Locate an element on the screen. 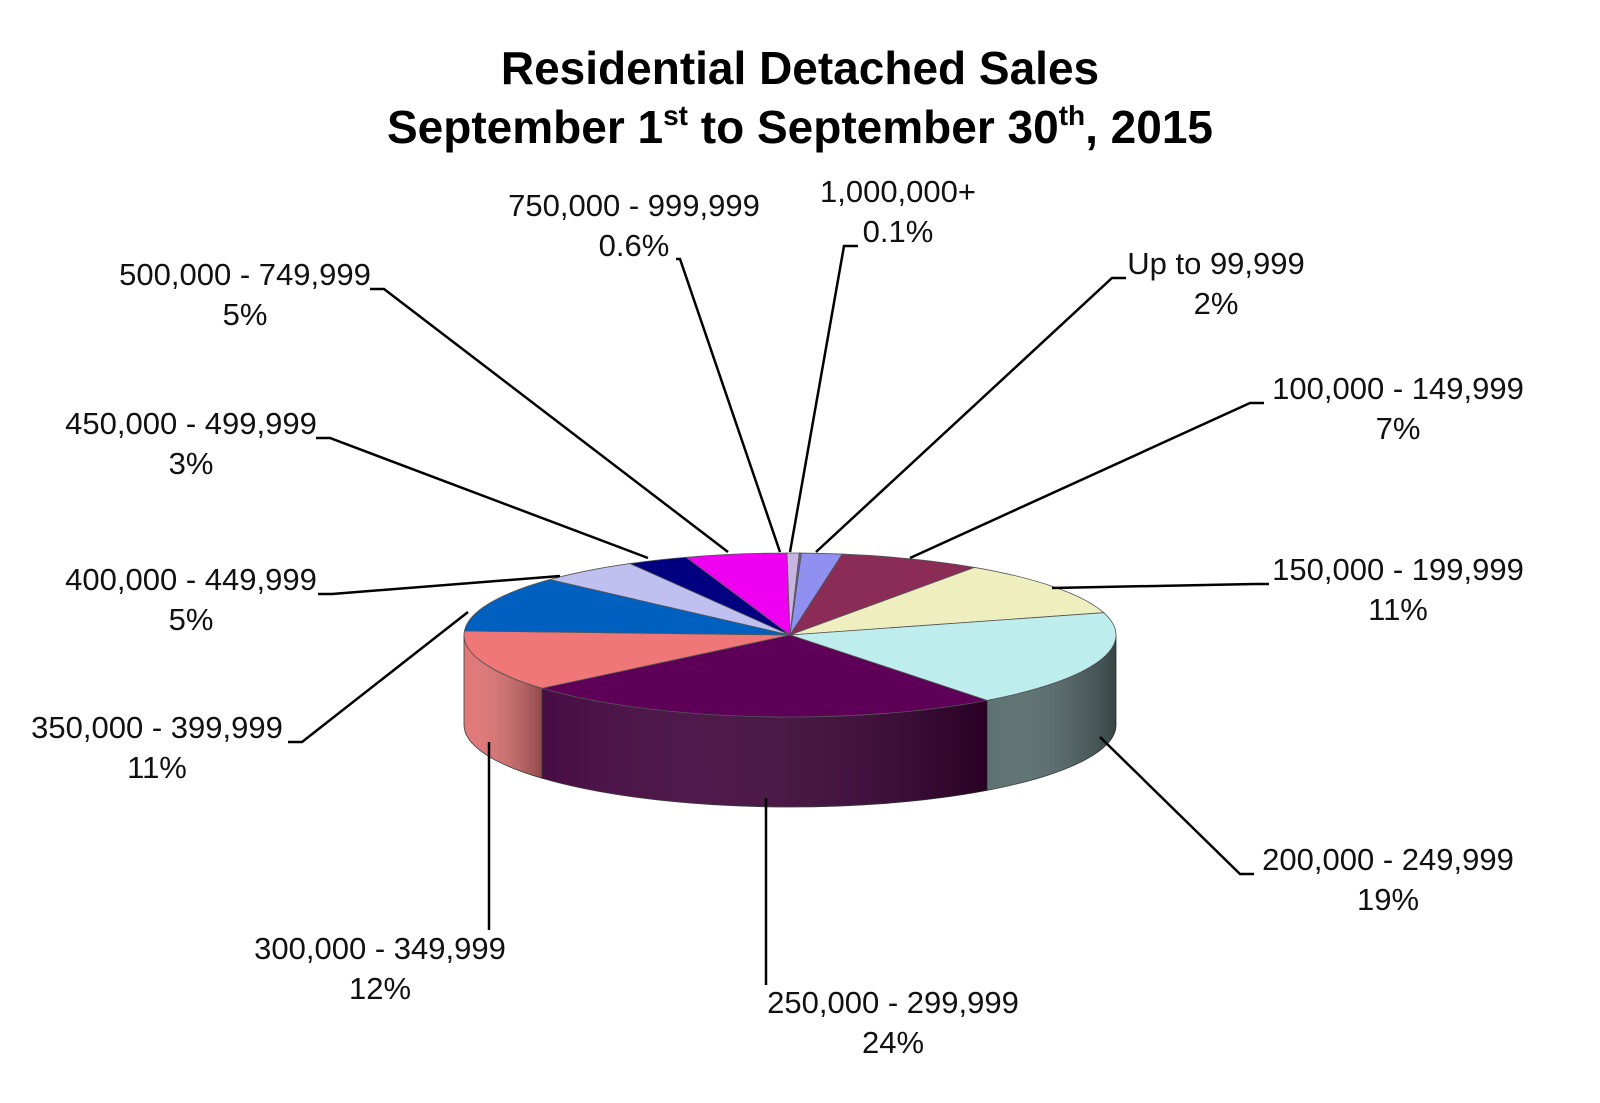  slice-label-6: 300,000 - 349,999 is located at coordinates (380, 948).